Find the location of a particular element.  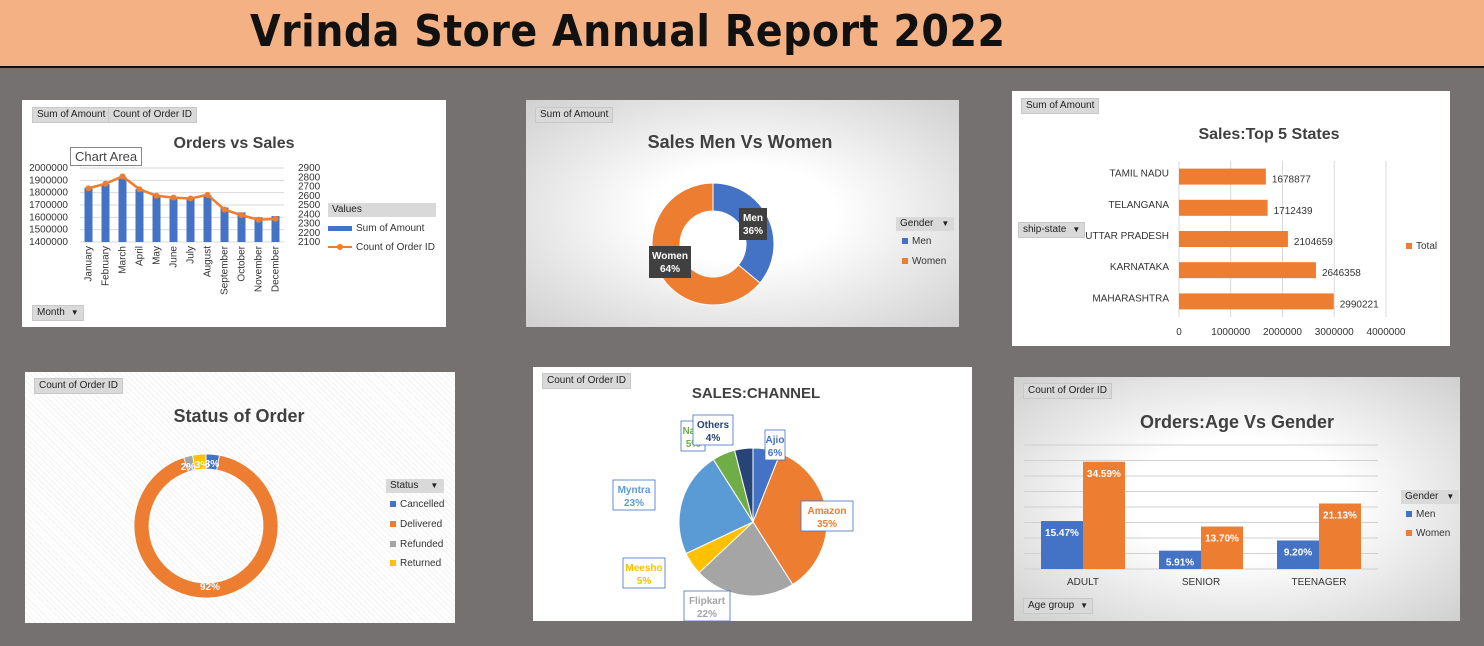

x-tick-label: August is located at coordinates (208, 261).